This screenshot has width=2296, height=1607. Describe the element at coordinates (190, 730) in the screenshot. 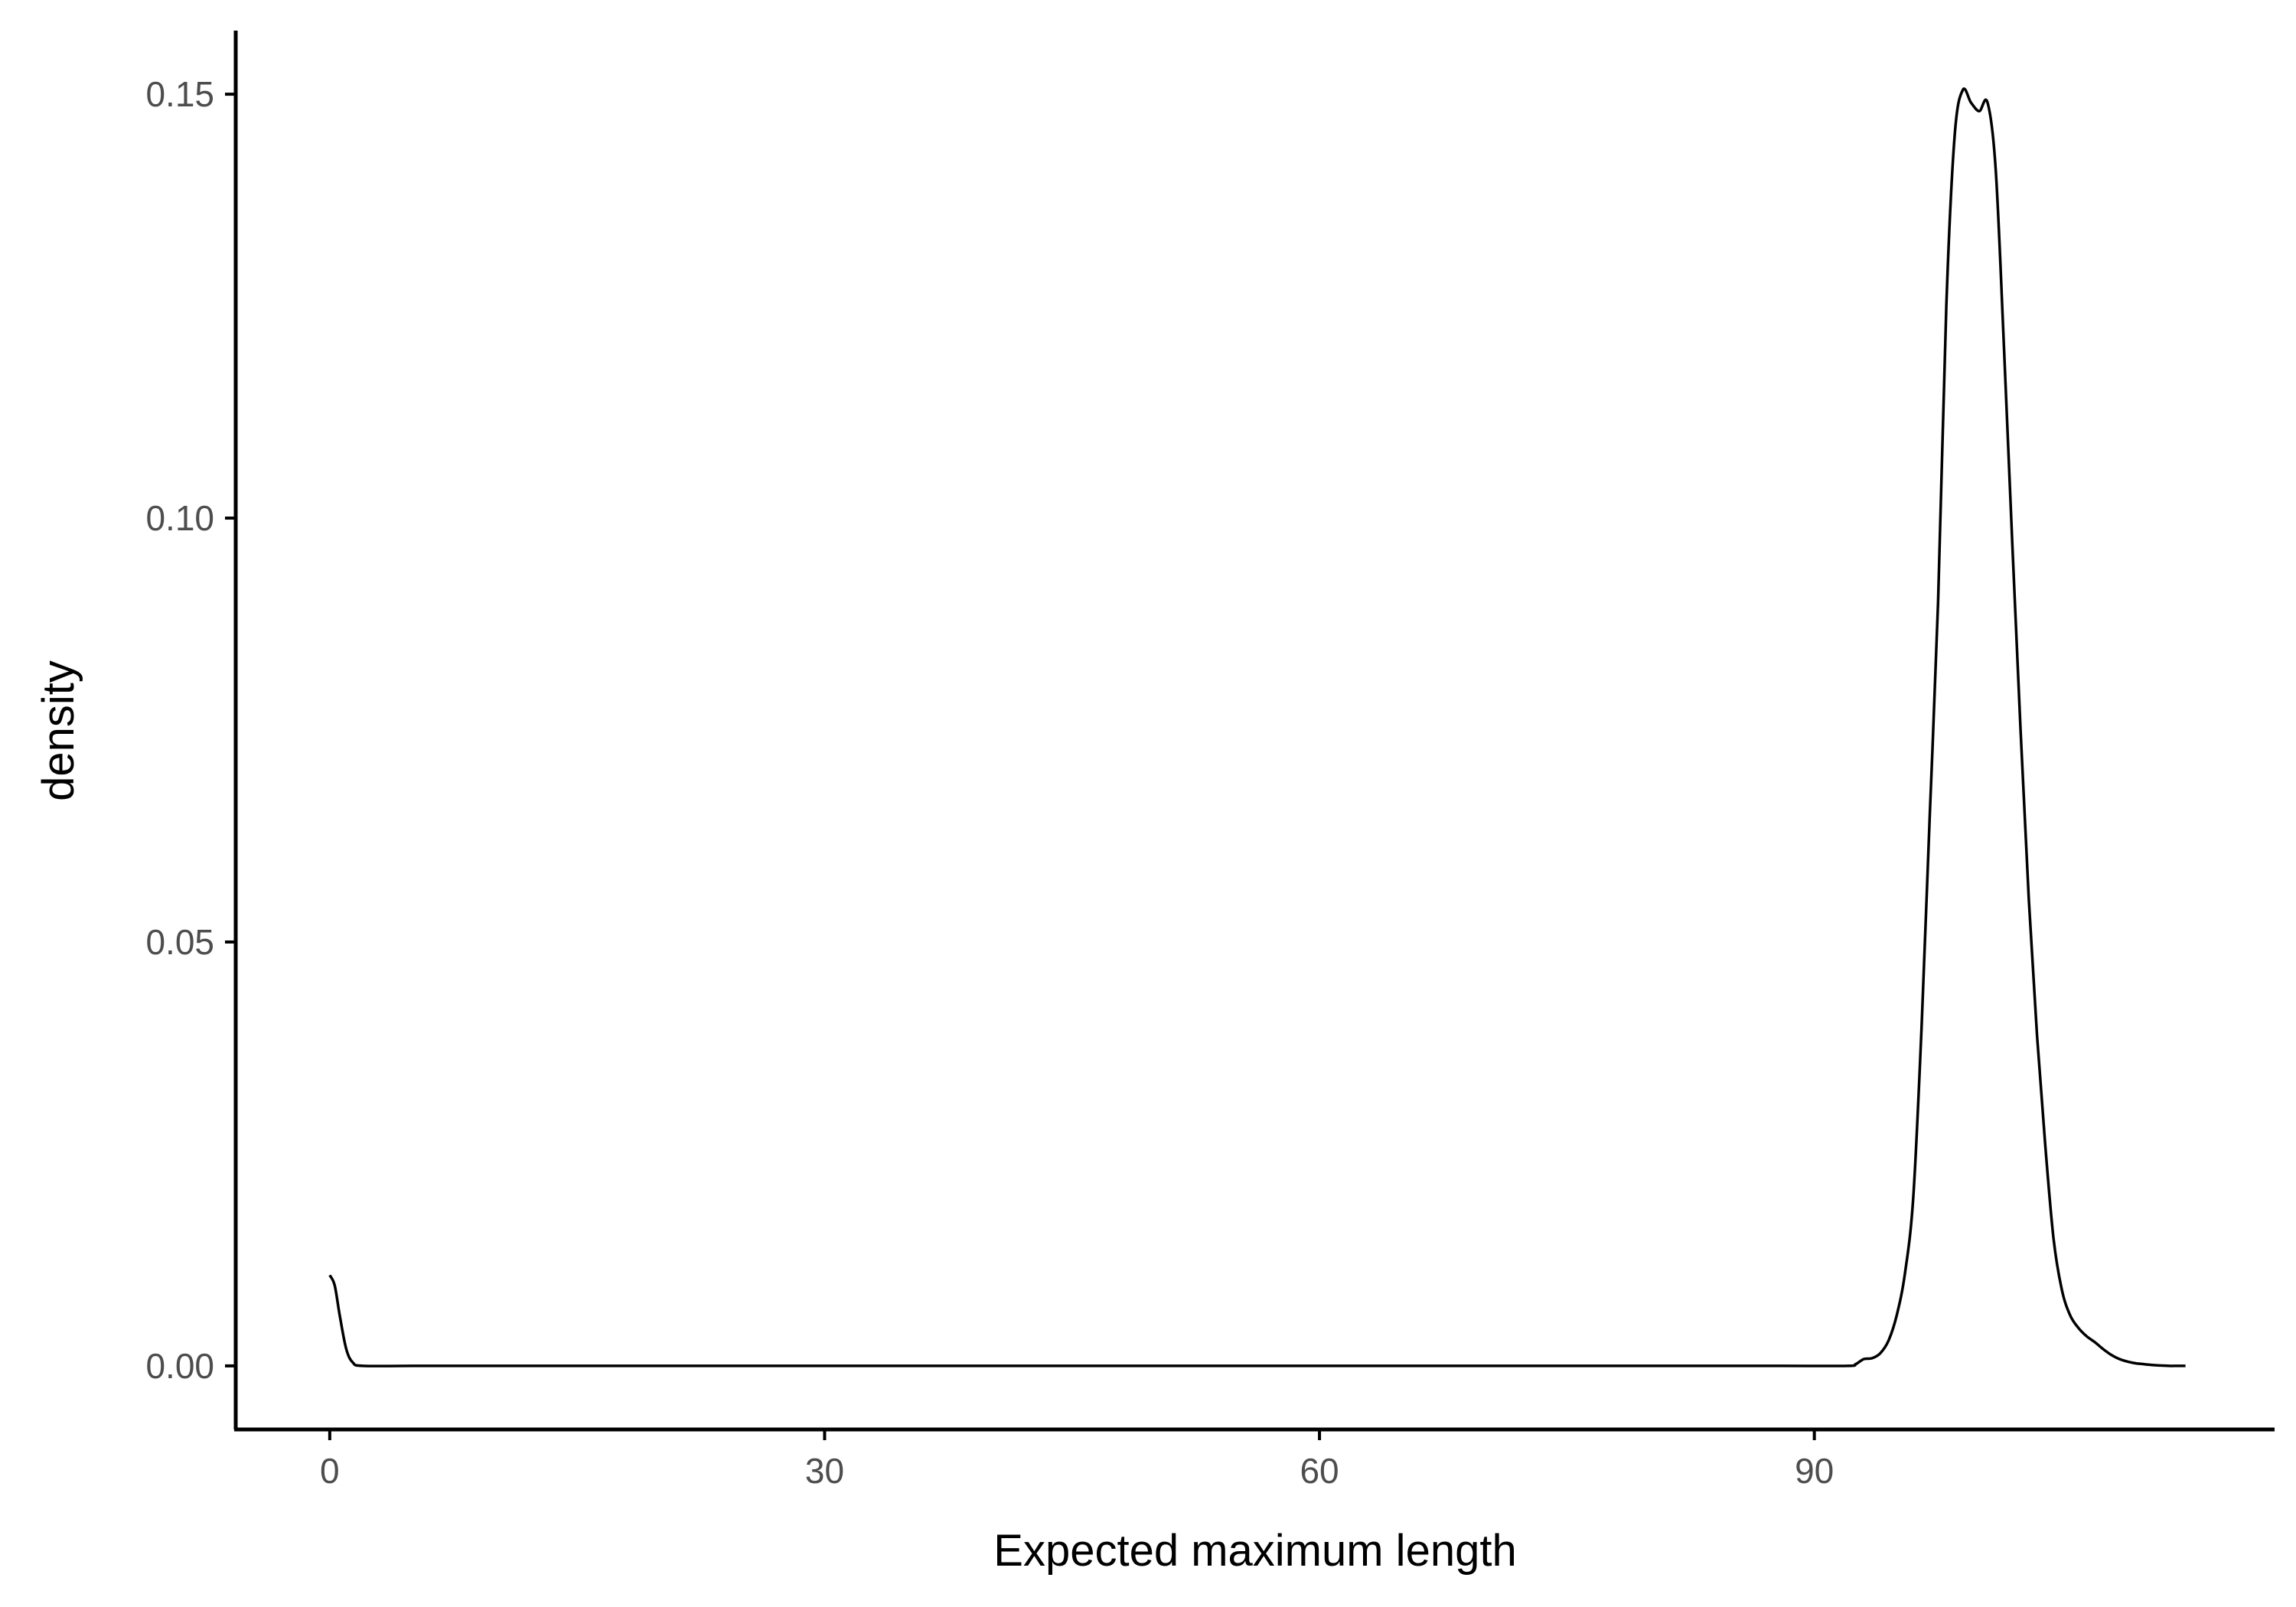

I see `y-axis-ticks: 0.00 0.05 0.10 0.15` at that location.